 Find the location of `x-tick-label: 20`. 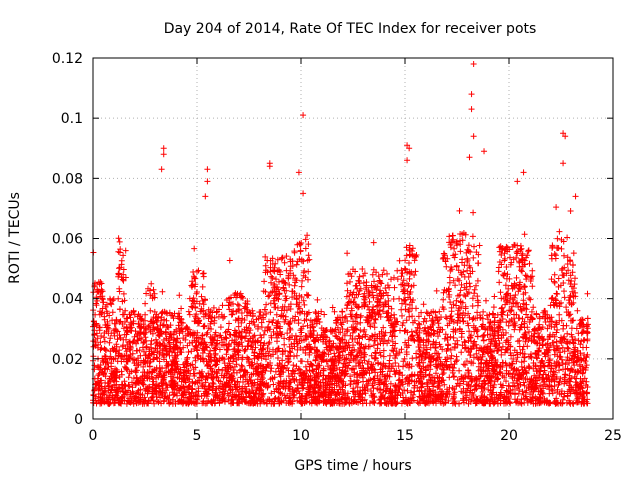

x-tick-label: 20 is located at coordinates (509, 436).